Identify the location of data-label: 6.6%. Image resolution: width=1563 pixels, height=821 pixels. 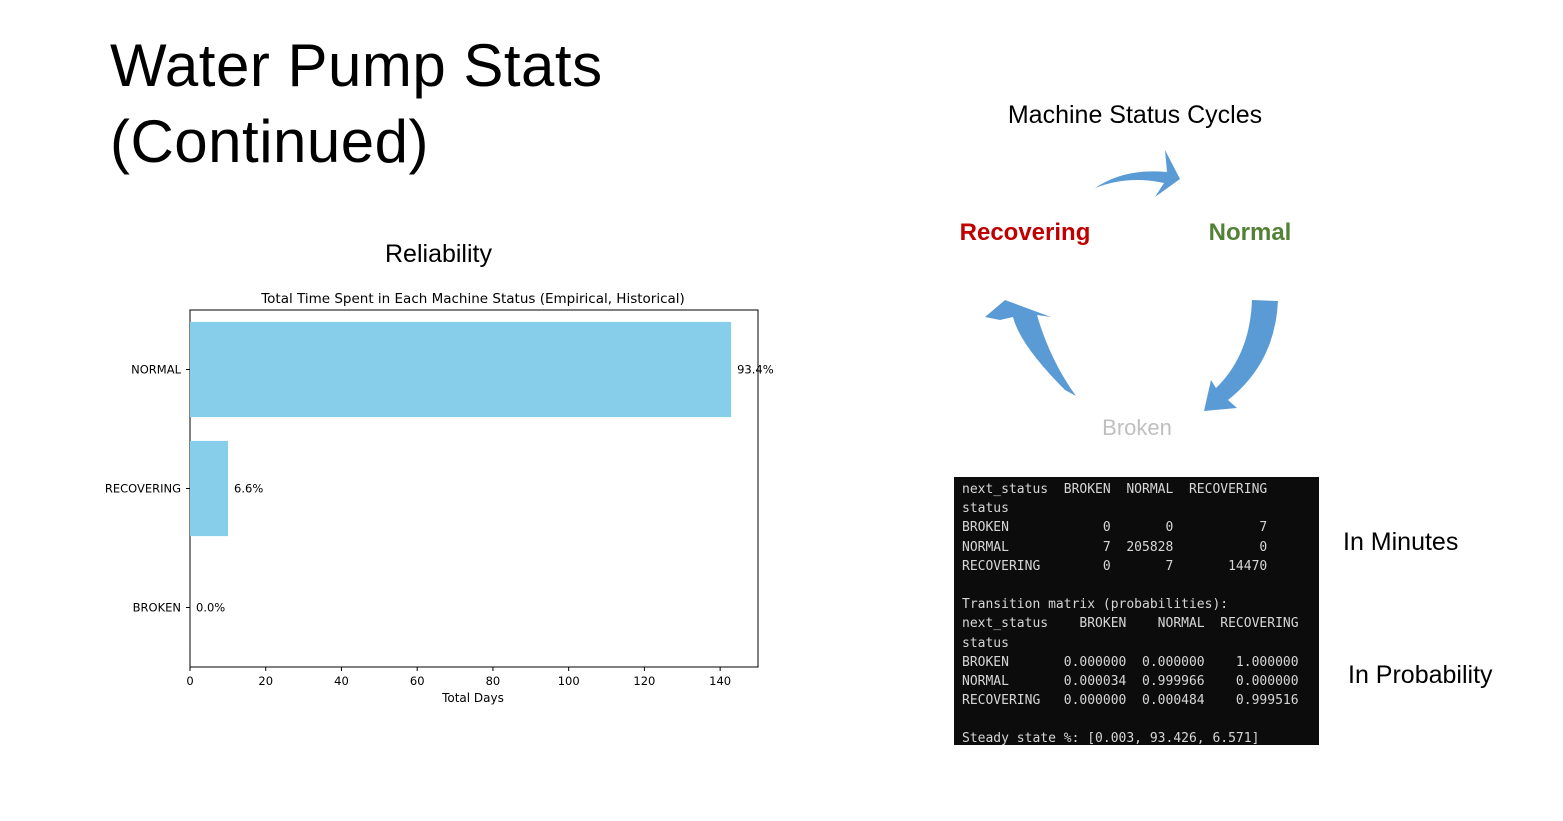
(248, 489).